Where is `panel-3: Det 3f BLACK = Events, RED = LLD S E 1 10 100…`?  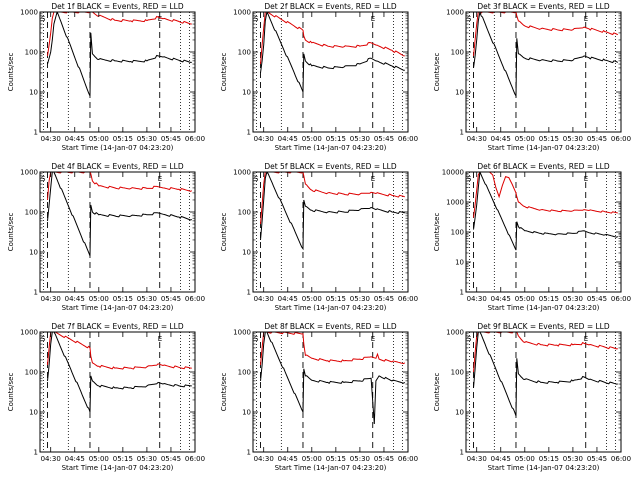
panel-3: Det 3f BLACK = Events, RED = LLD S E 1 10 100… is located at coordinates (532, 77).